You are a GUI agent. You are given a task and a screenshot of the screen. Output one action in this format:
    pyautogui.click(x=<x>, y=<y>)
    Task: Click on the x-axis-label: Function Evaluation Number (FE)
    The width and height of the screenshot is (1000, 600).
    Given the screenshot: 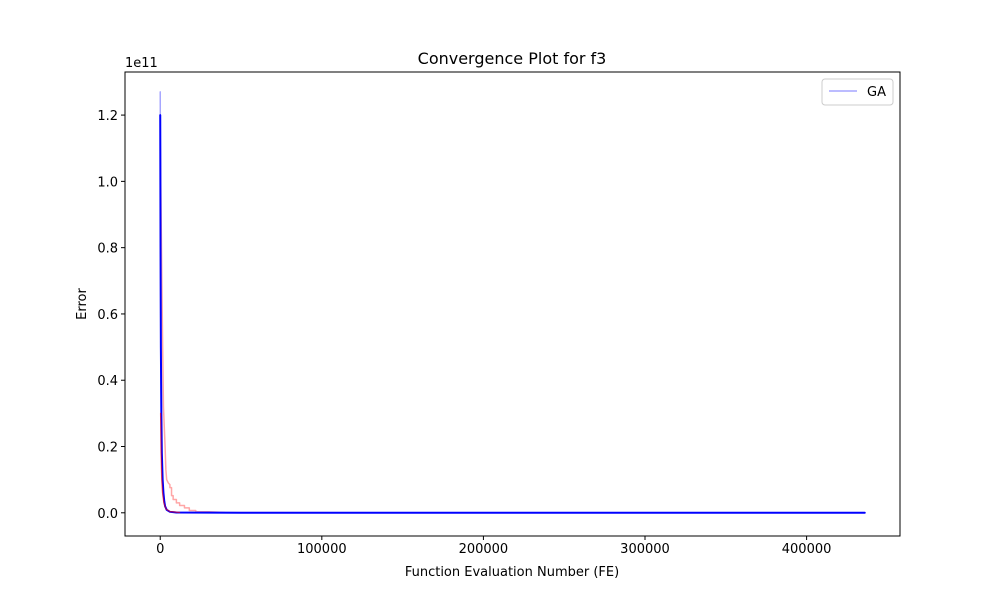 What is the action you would take?
    pyautogui.click(x=512, y=572)
    